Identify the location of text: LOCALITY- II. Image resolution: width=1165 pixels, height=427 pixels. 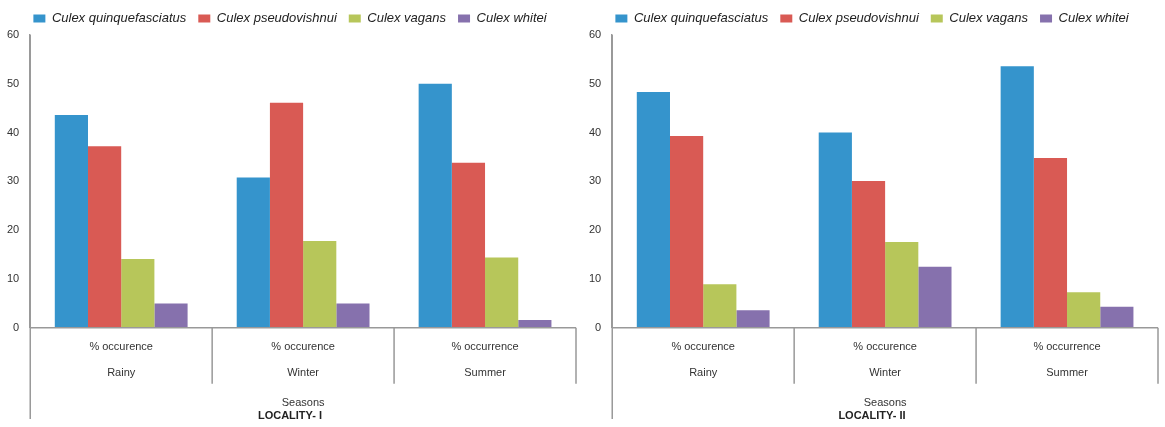
(872, 415).